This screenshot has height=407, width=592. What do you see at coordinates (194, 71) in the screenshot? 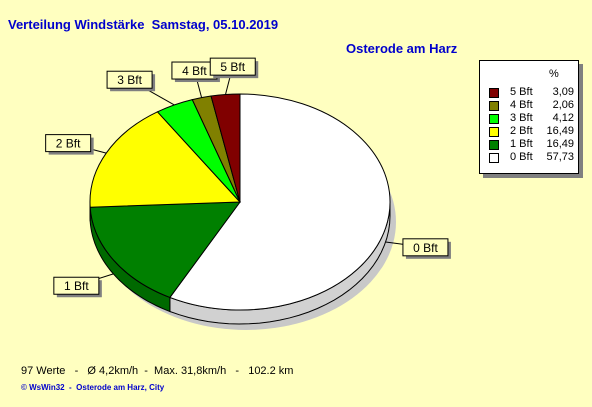
I see `slice-label-4-bft: 4 Bft` at bounding box center [194, 71].